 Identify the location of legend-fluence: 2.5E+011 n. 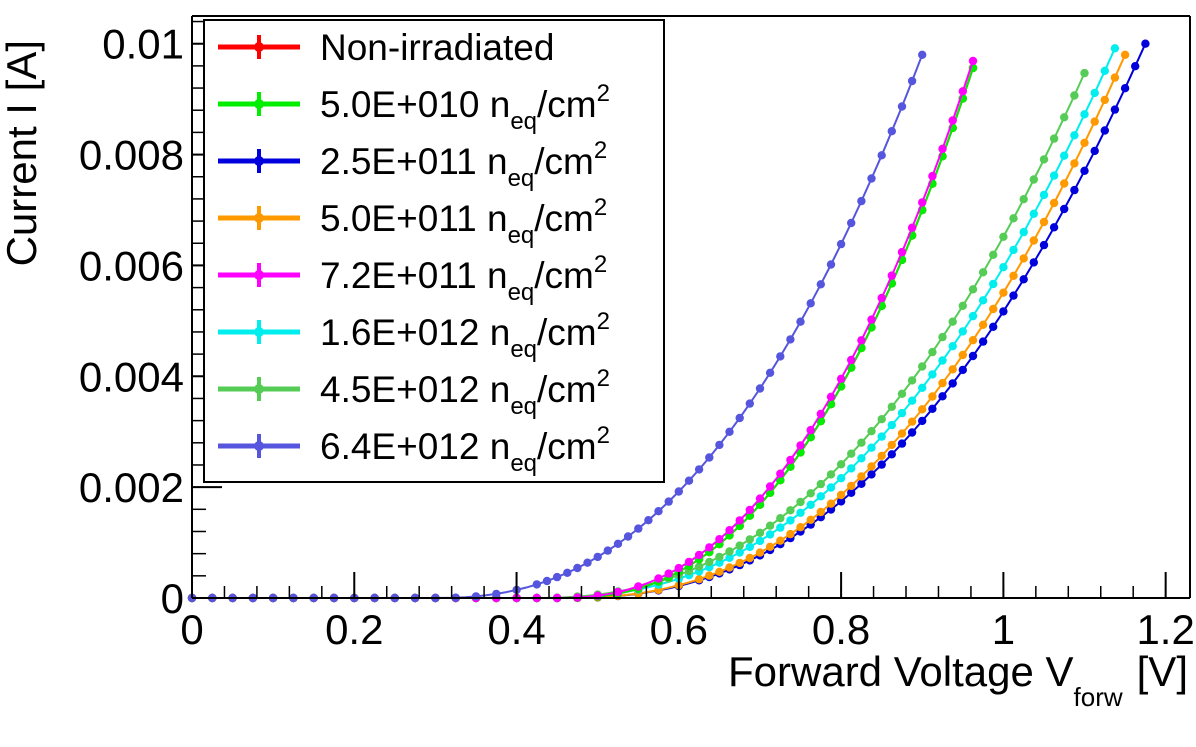
(414, 161).